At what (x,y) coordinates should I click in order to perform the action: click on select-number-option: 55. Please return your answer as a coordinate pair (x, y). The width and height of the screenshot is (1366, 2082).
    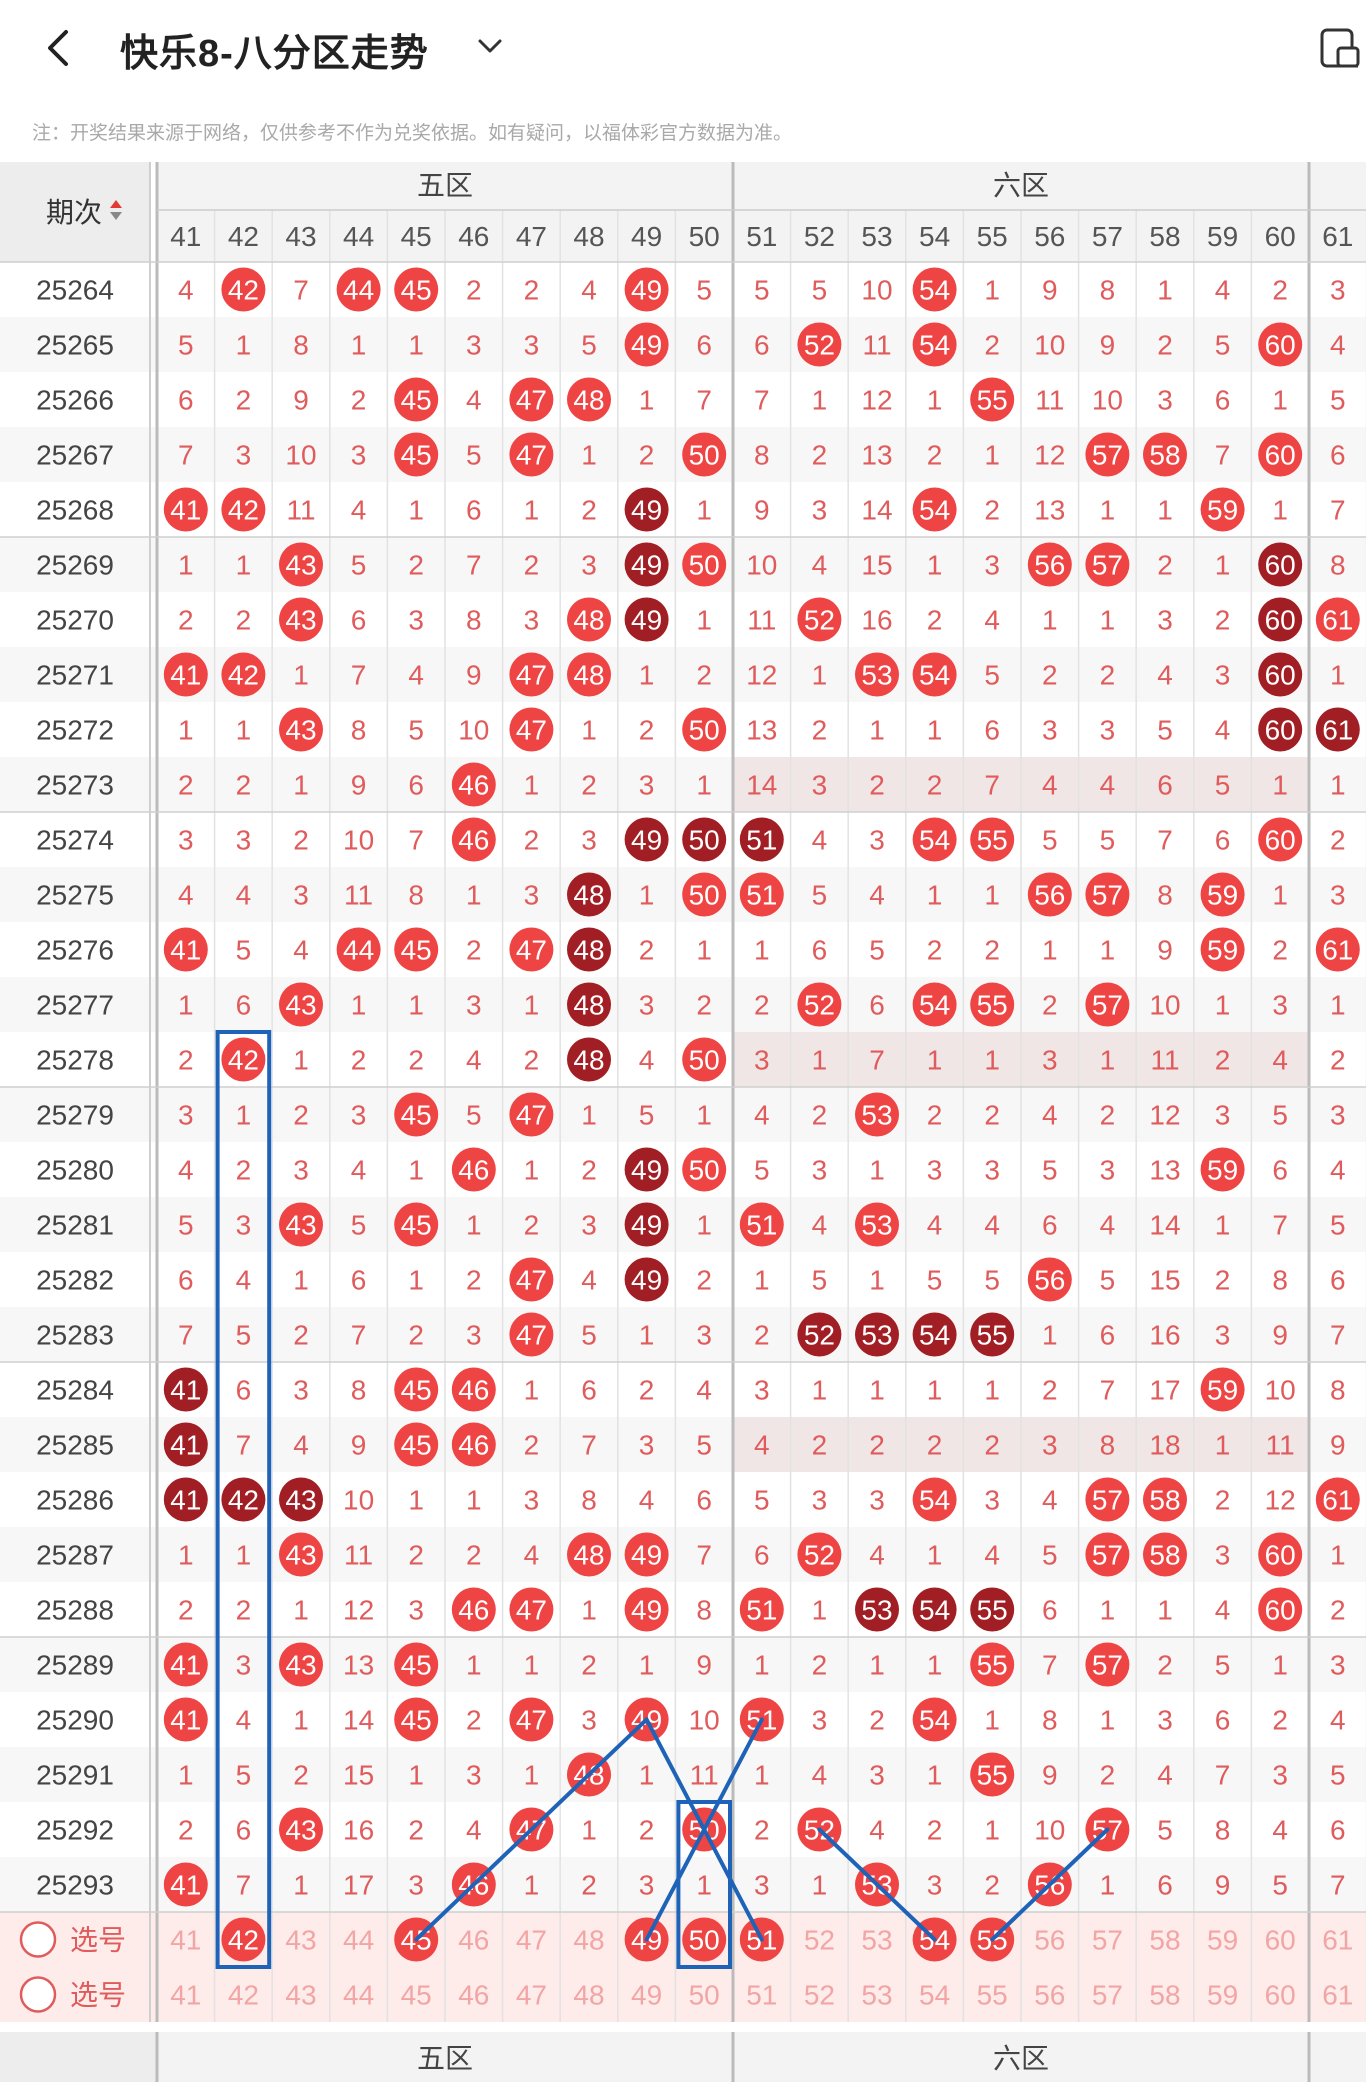
    Looking at the image, I should click on (992, 1995).